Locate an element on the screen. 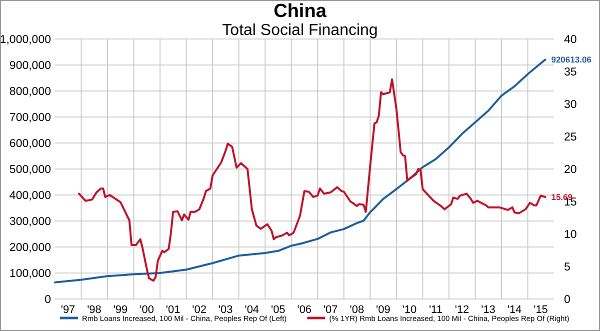  x-tick-label: '01 is located at coordinates (173, 310).